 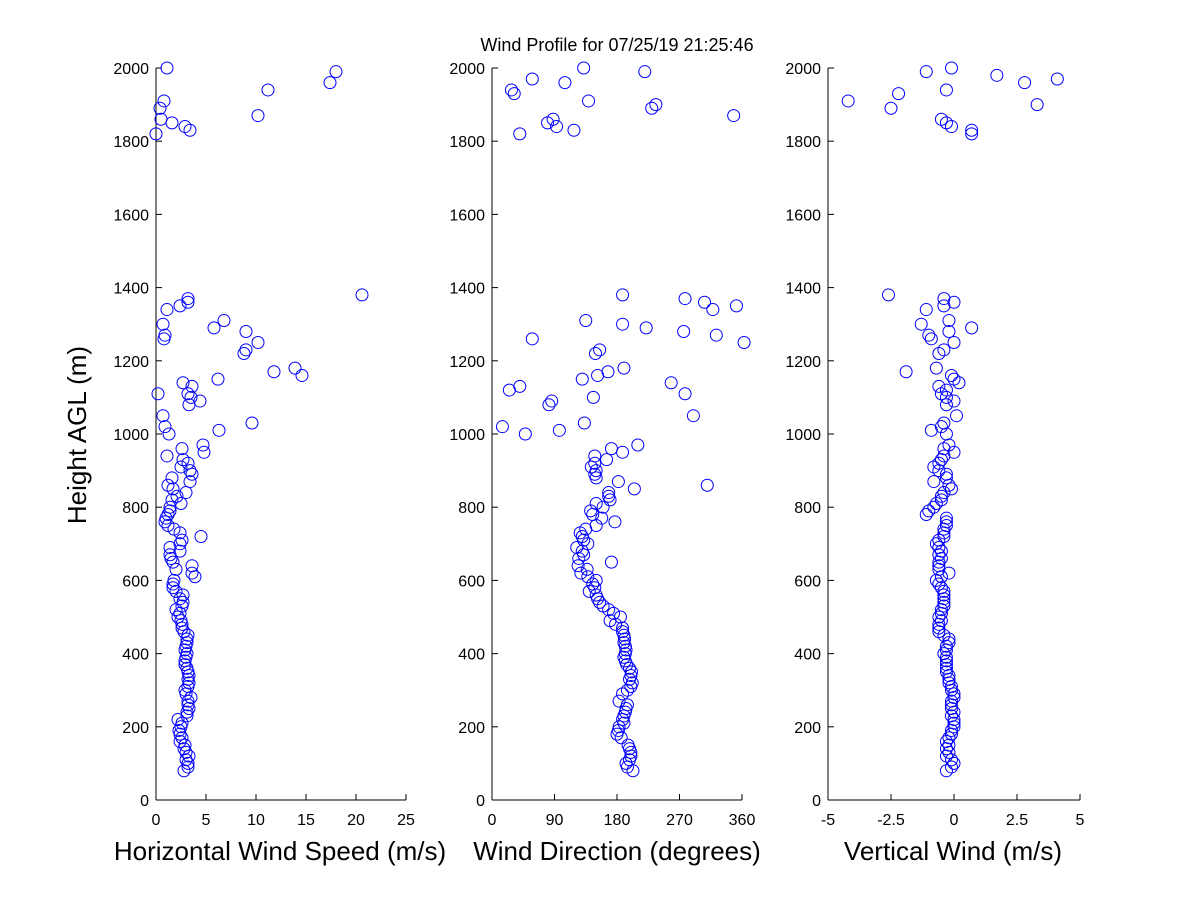 I want to click on x-tick-label: 5, so click(x=206, y=820).